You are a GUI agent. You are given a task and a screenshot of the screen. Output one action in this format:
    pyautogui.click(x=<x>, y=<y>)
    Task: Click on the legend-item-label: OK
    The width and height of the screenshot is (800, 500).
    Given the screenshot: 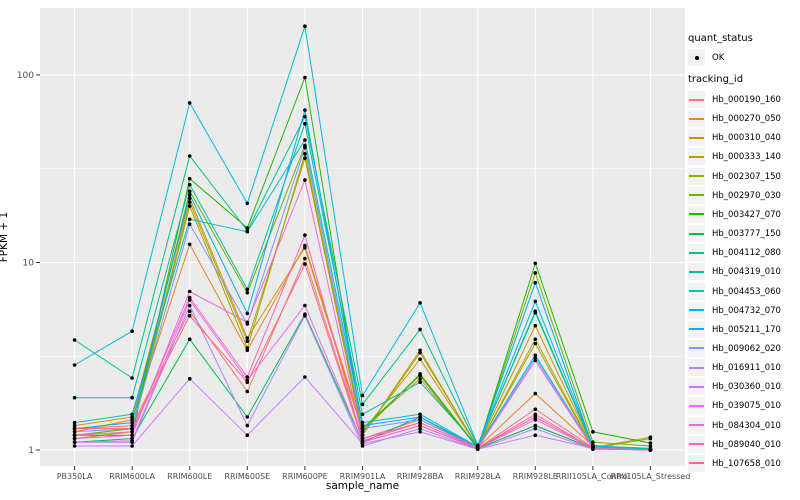 What is the action you would take?
    pyautogui.click(x=718, y=58)
    